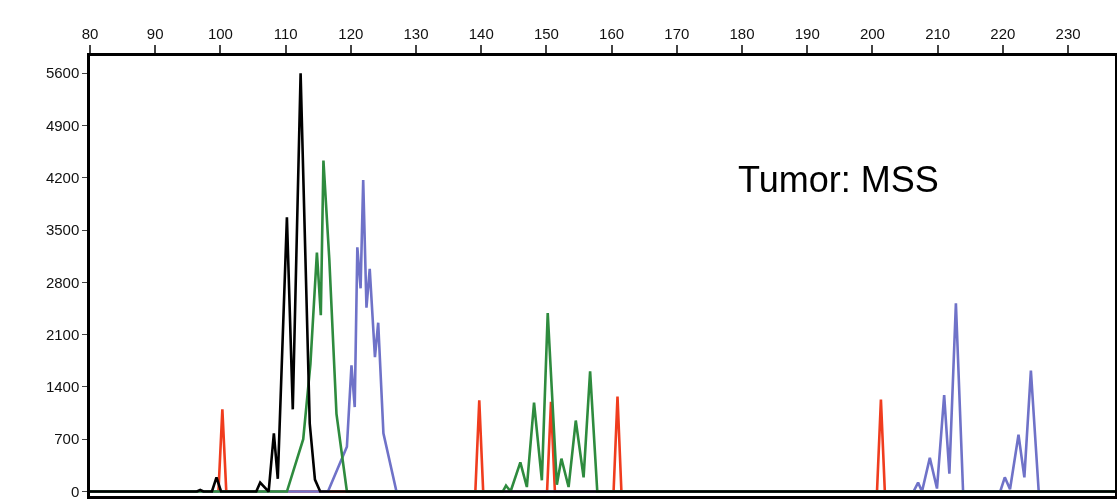 This screenshot has width=1117, height=501. Describe the element at coordinates (612, 34) in the screenshot. I see `x-tick-label: 160` at that location.